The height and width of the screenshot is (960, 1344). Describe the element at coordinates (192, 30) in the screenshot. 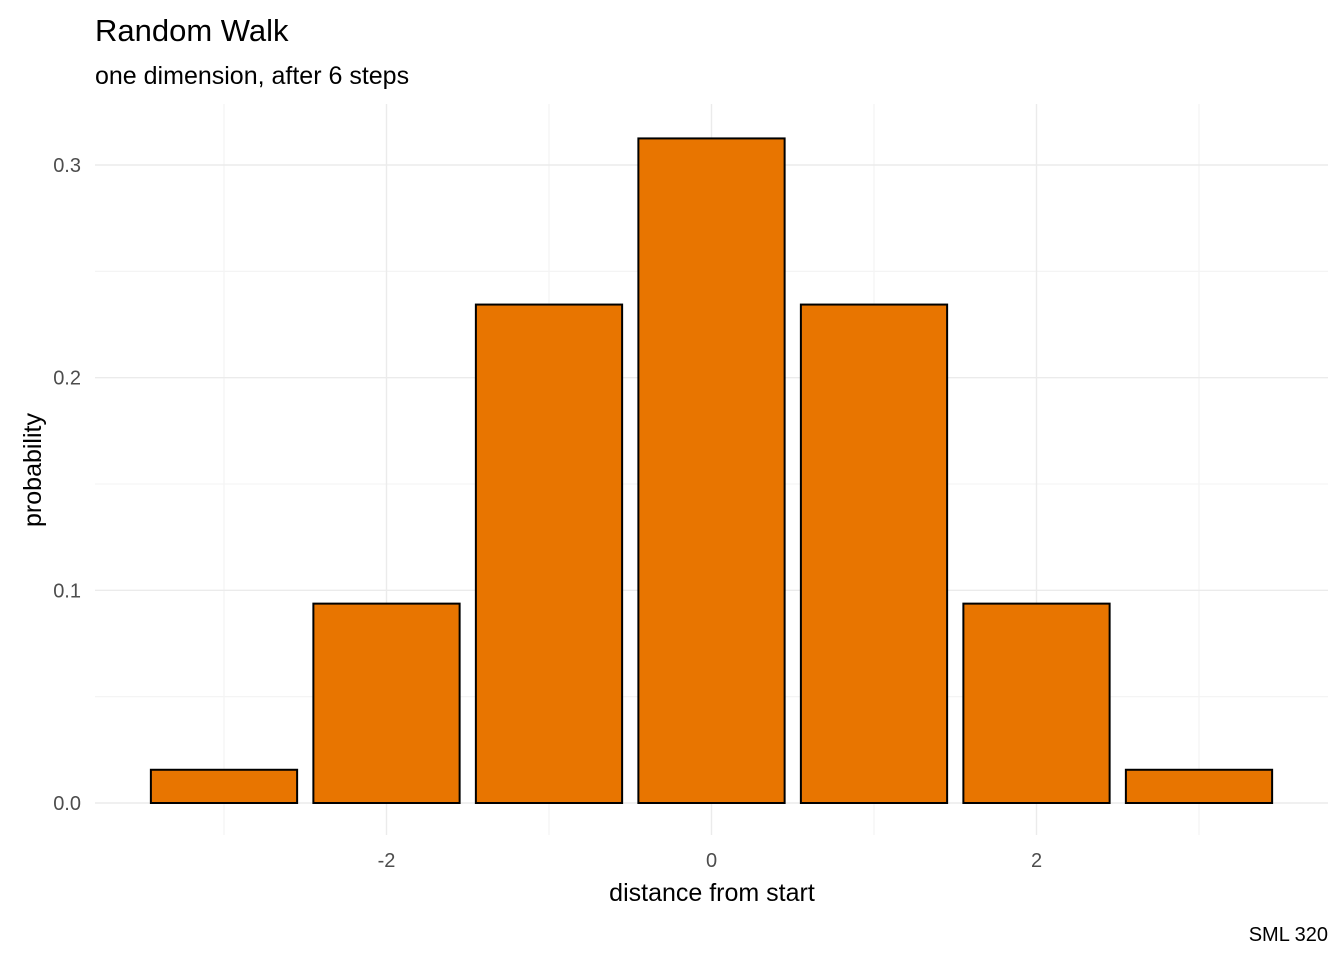

I see `chart-title: Random Walk` at that location.